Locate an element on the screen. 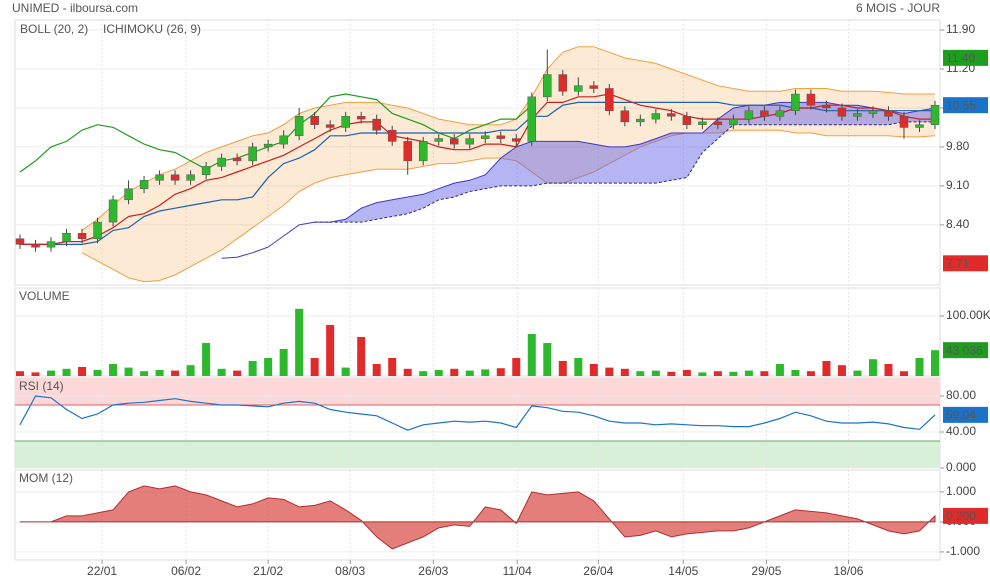  legend-entry: ICHIMOKU (26, 9) is located at coordinates (152, 29).